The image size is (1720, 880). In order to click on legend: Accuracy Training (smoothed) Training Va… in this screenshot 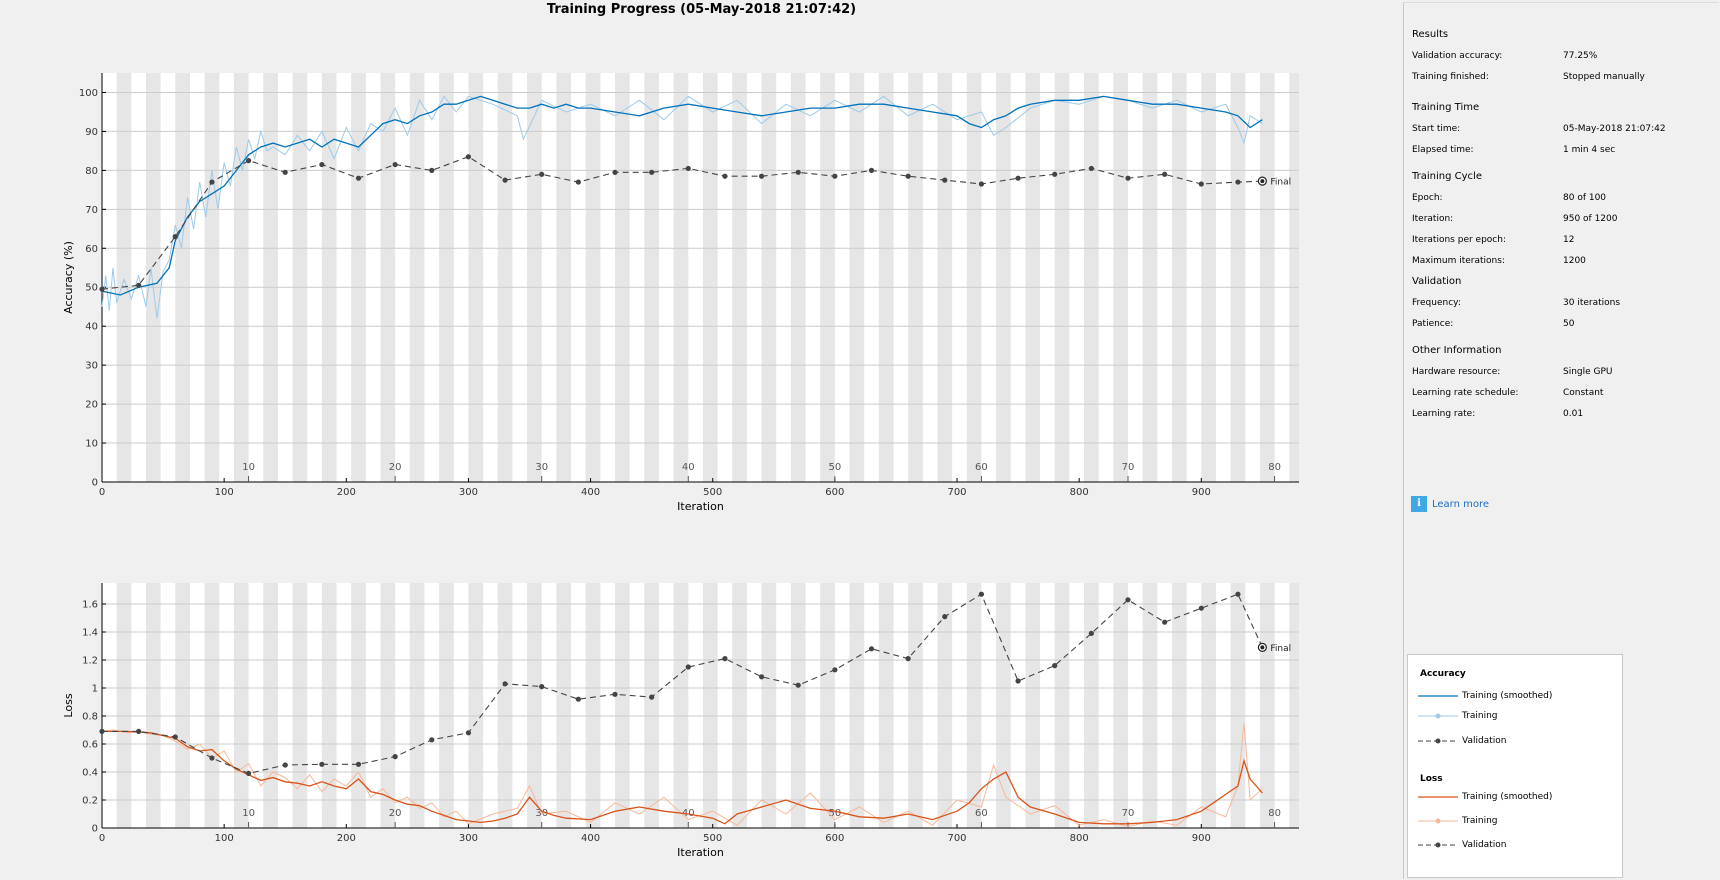, I will do `click(1515, 766)`.